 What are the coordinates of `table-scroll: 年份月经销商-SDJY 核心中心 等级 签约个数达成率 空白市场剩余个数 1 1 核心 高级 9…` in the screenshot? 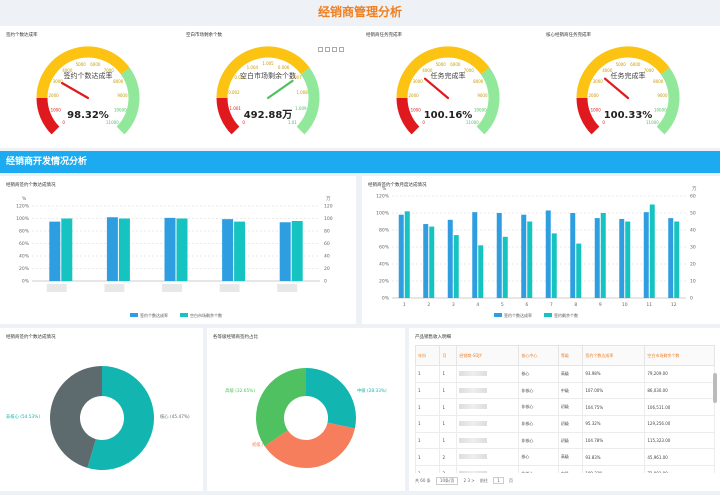 It's located at (565, 409).